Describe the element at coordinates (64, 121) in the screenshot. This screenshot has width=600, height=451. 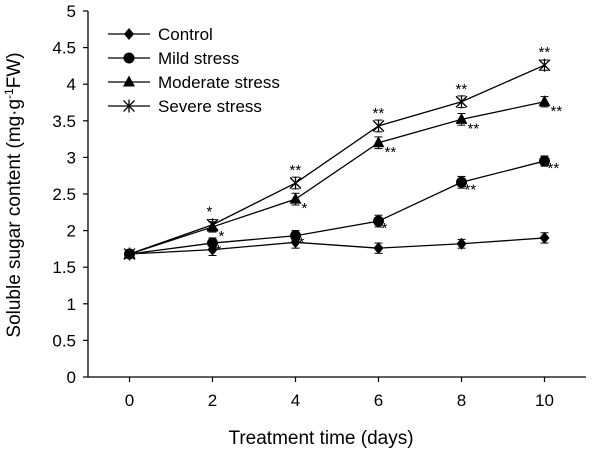
I see `y-tick-label: 3.5` at that location.